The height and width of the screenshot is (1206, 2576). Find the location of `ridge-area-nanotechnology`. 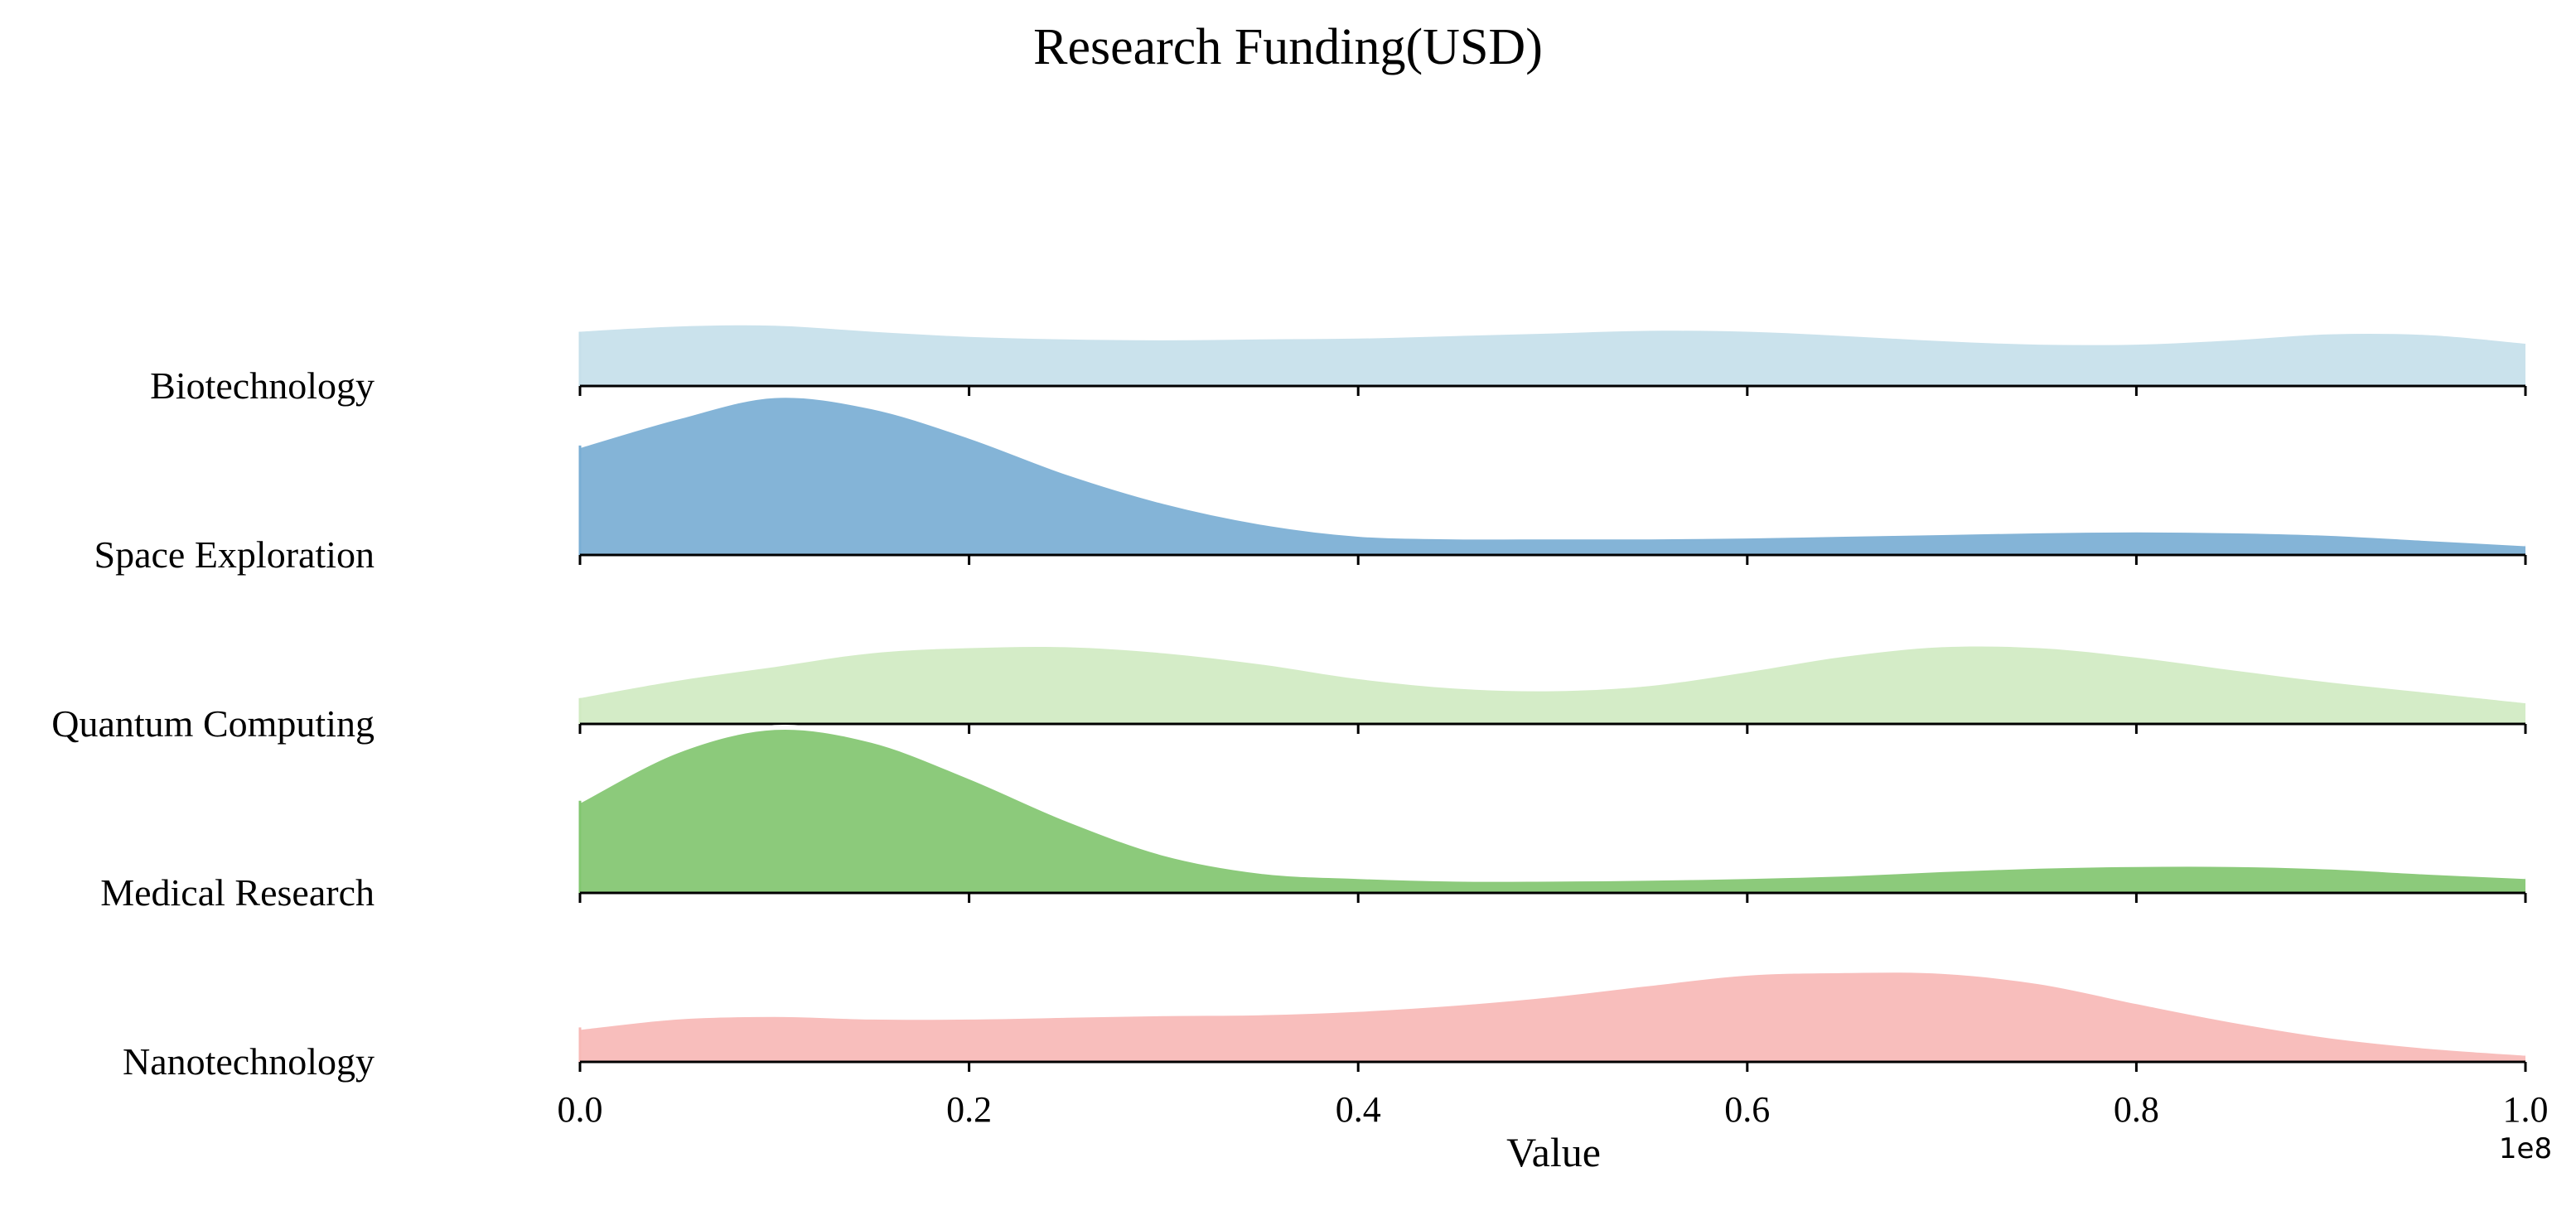

ridge-area-nanotechnology is located at coordinates (1552, 1016).